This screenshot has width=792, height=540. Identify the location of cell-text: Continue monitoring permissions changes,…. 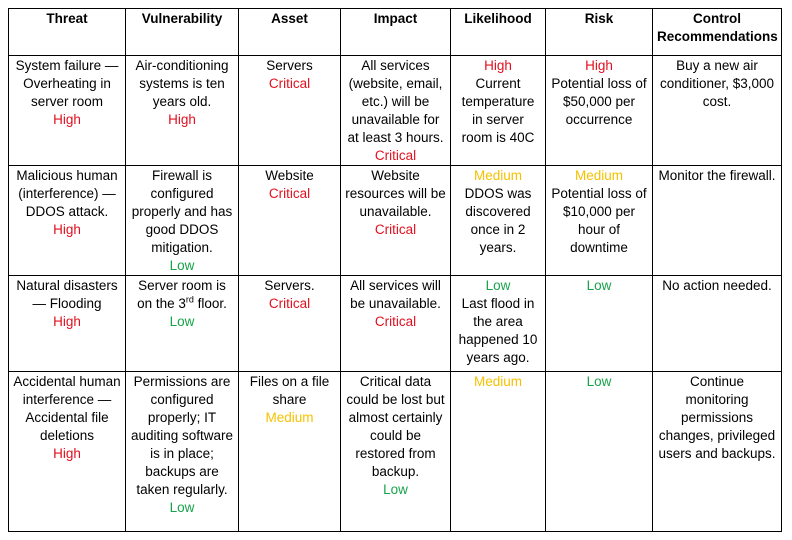
(717, 418).